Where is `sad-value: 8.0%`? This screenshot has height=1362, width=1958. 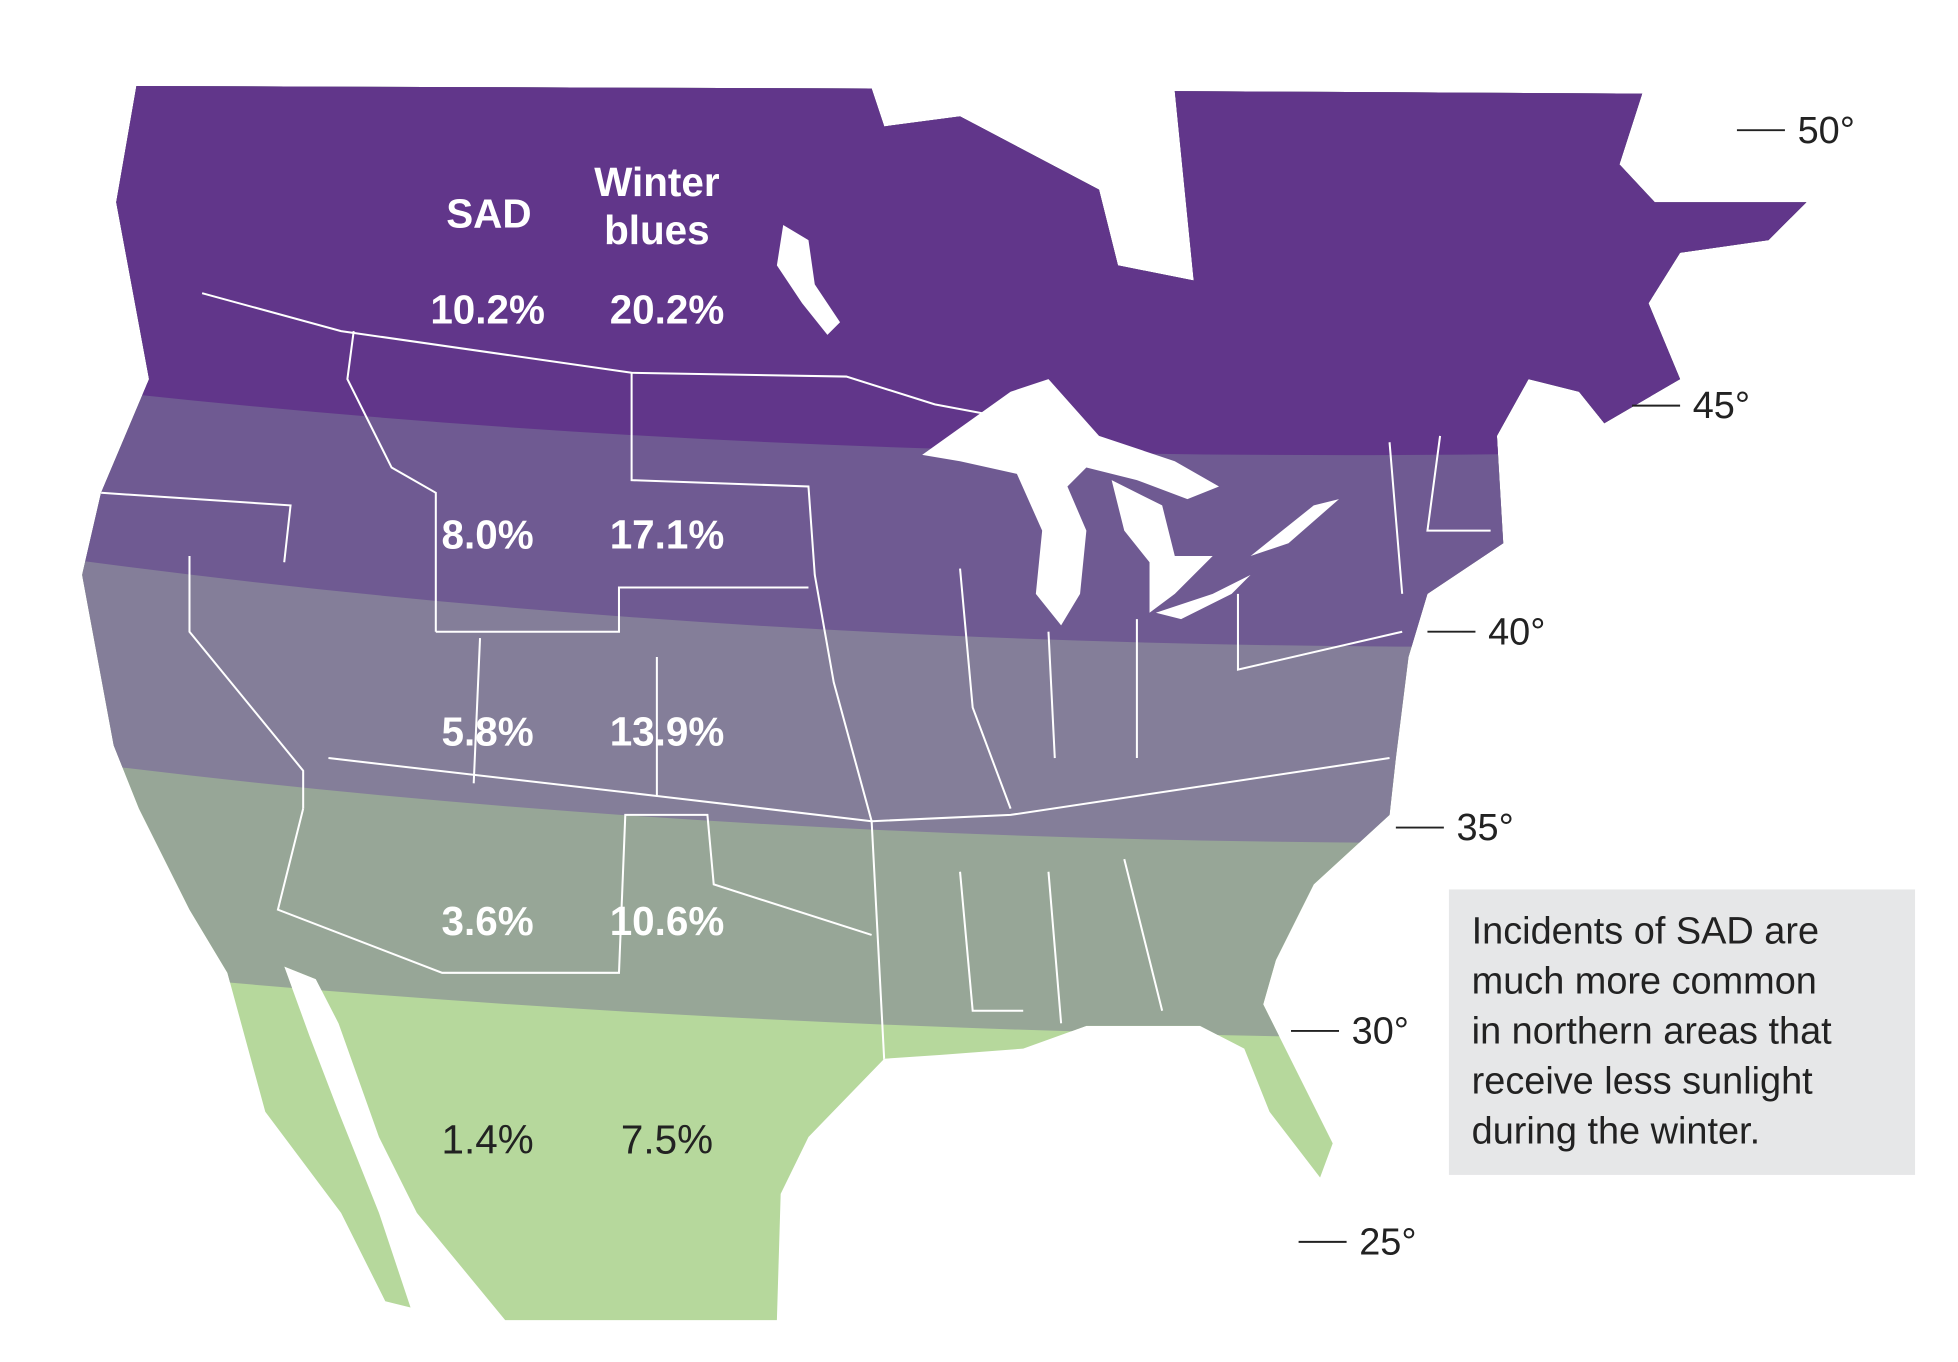 sad-value: 8.0% is located at coordinates (488, 534).